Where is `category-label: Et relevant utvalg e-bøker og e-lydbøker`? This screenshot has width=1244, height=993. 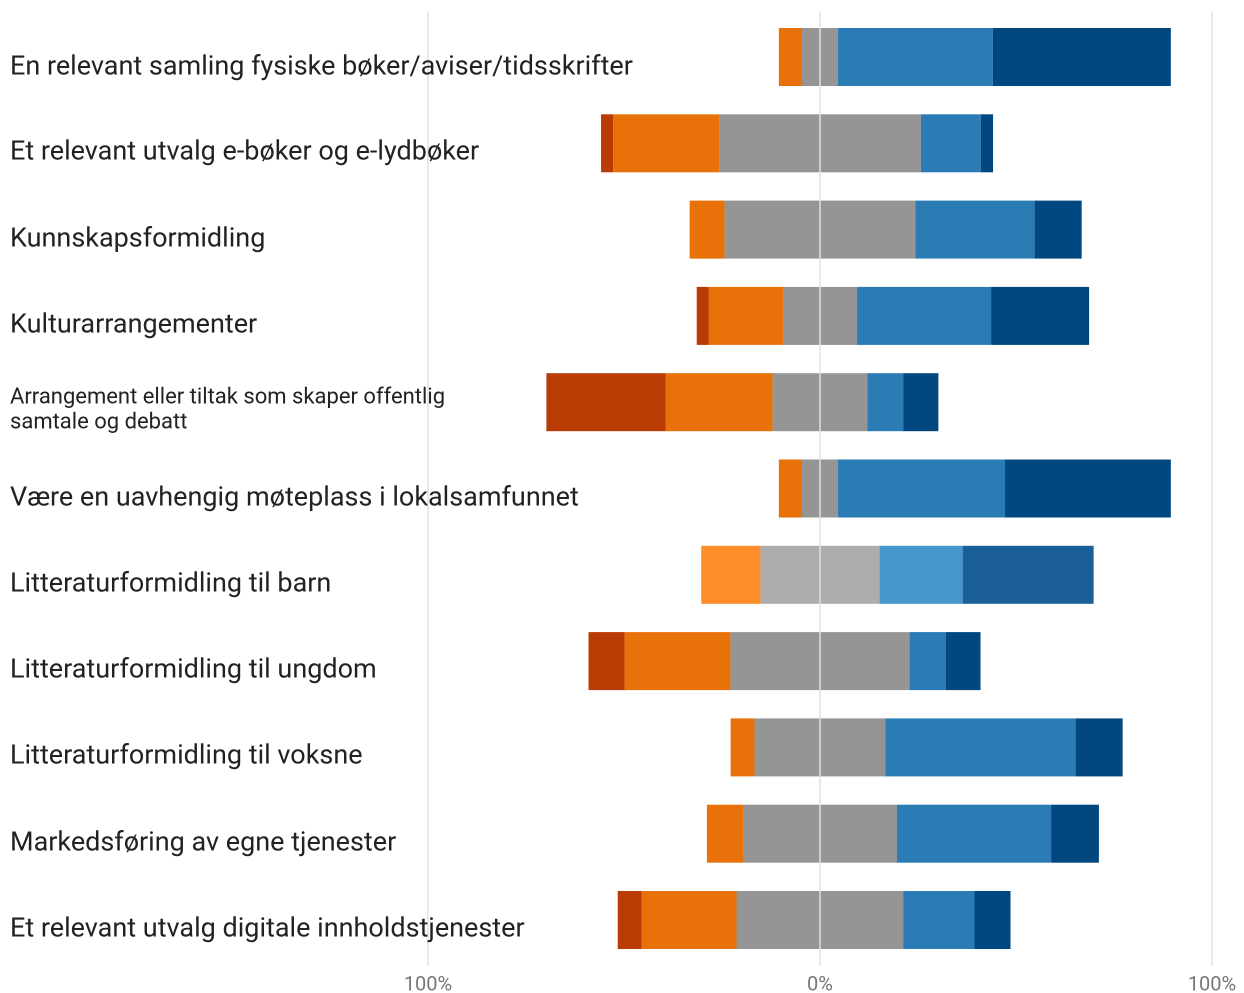 category-label: Et relevant utvalg e-bøker og e-lydbøker is located at coordinates (245, 150).